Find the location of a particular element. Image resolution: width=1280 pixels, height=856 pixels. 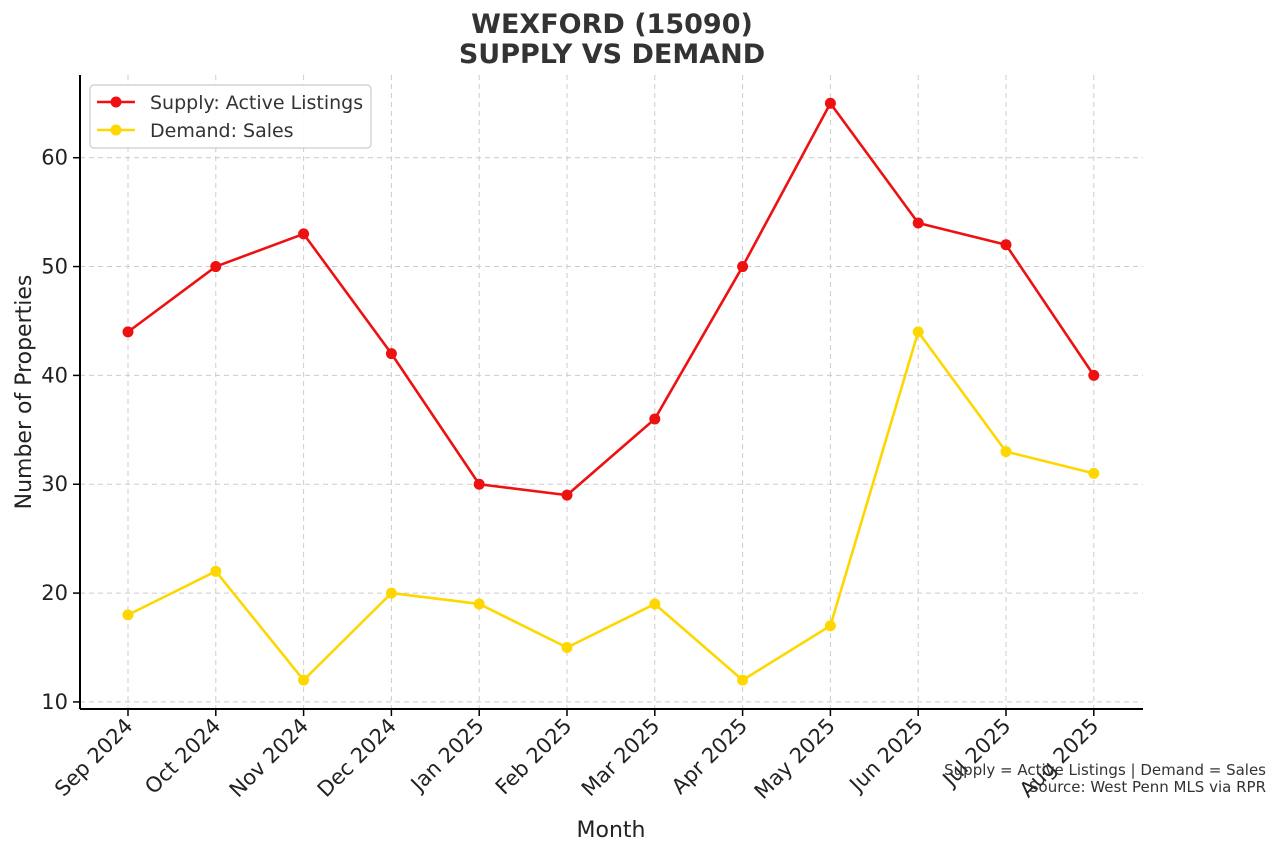

footnote-source: Source: West Penn MLS via RPR is located at coordinates (1147, 787).